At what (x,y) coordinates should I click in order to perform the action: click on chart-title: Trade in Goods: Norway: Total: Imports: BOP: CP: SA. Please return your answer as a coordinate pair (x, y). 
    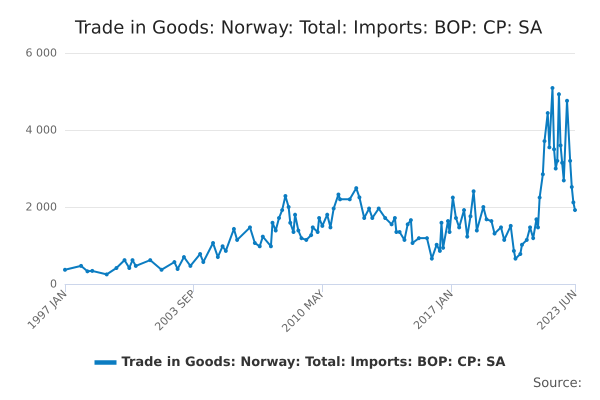
    Looking at the image, I should click on (308, 28).